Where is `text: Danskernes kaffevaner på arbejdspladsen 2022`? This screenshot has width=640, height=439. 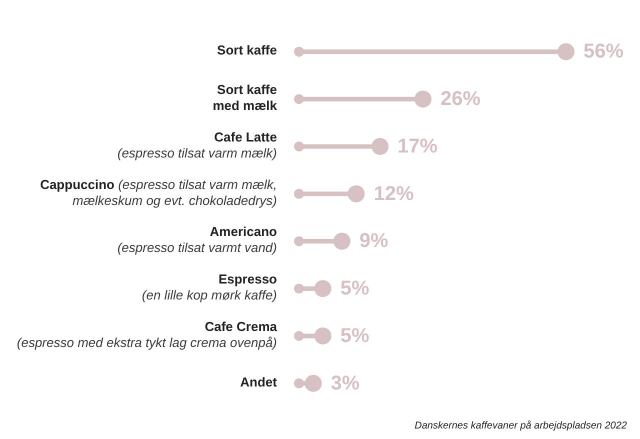
text: Danskernes kaffevaner på arbejdspladsen 2022 is located at coordinates (521, 426).